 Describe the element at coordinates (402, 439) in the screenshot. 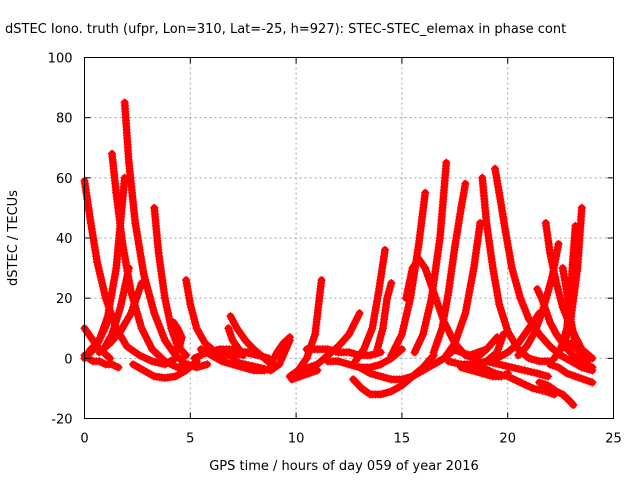

I see `x-tick-label: 15` at that location.